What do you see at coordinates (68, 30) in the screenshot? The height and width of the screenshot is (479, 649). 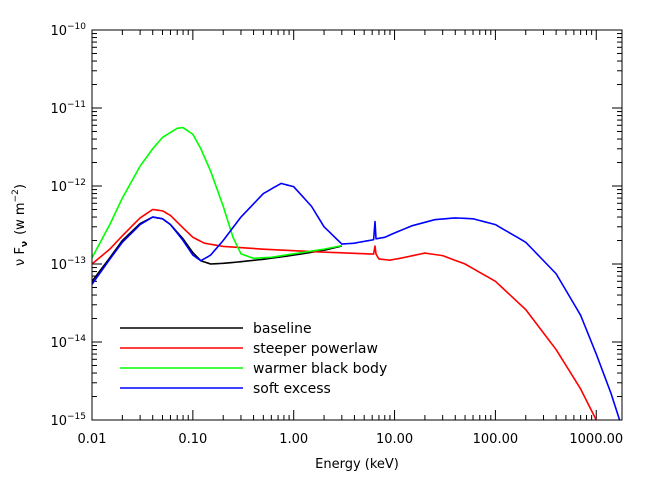 I see `y-tick-label: 10−10` at bounding box center [68, 30].